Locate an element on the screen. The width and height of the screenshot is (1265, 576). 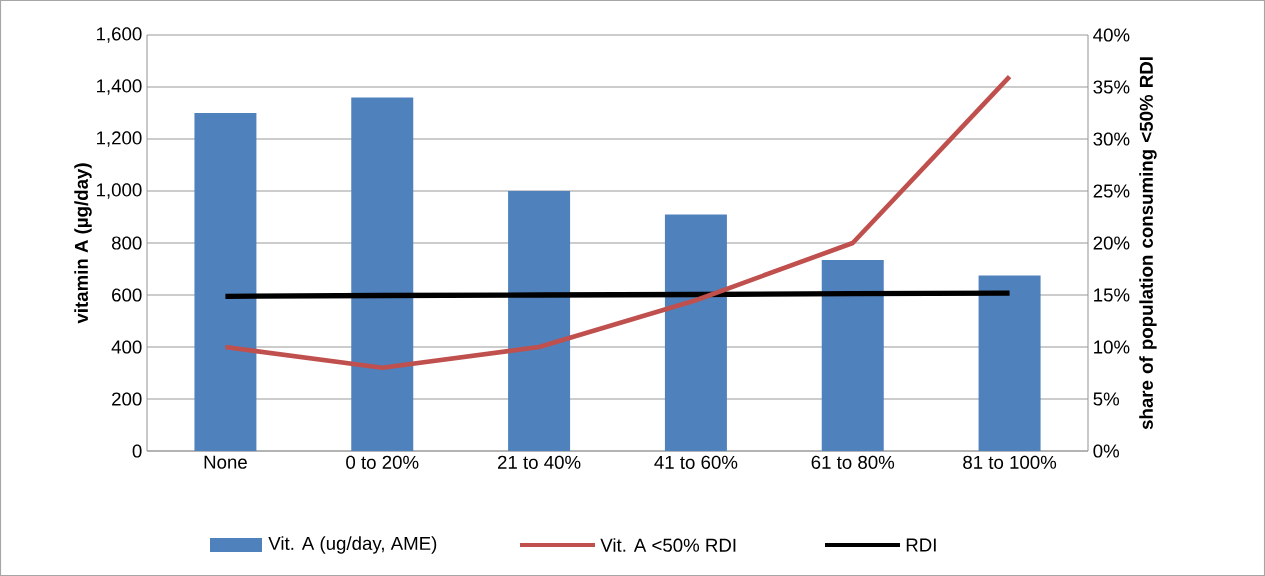
y-tick-label: 200 is located at coordinates (127, 399).